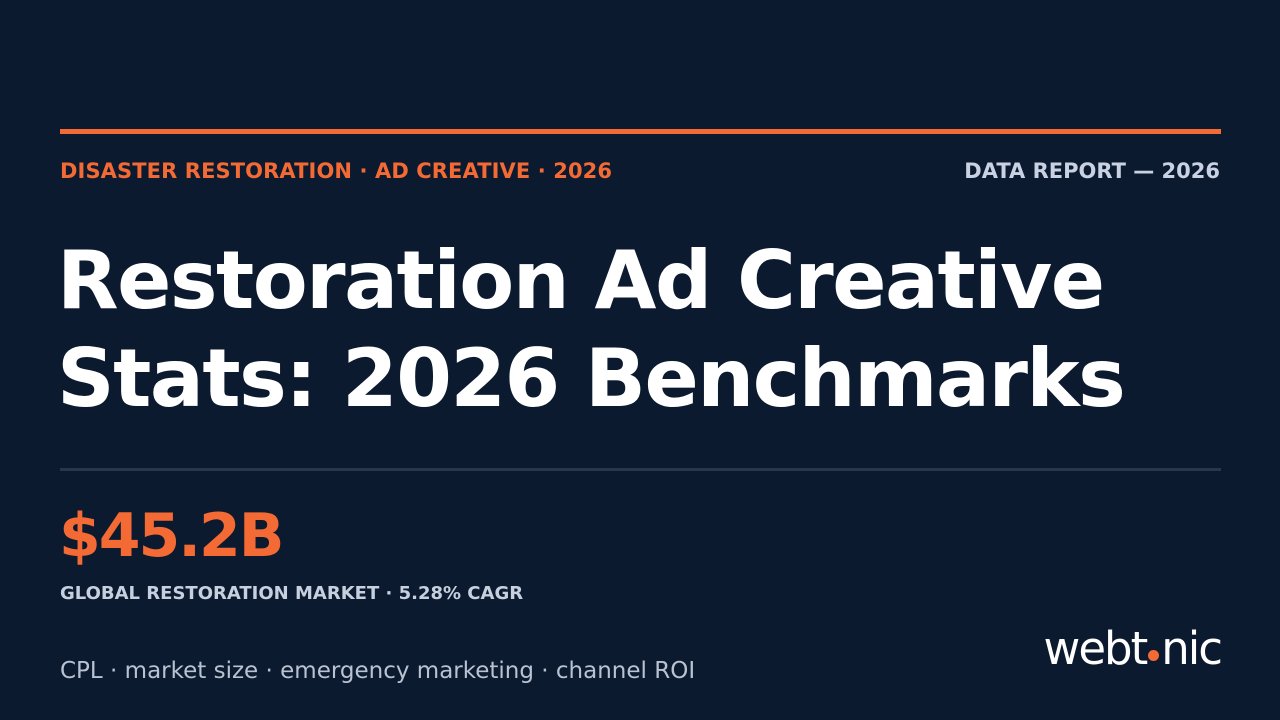 The height and width of the screenshot is (720, 1280). Describe the element at coordinates (1096, 648) in the screenshot. I see `logo-text-start: webt` at that location.